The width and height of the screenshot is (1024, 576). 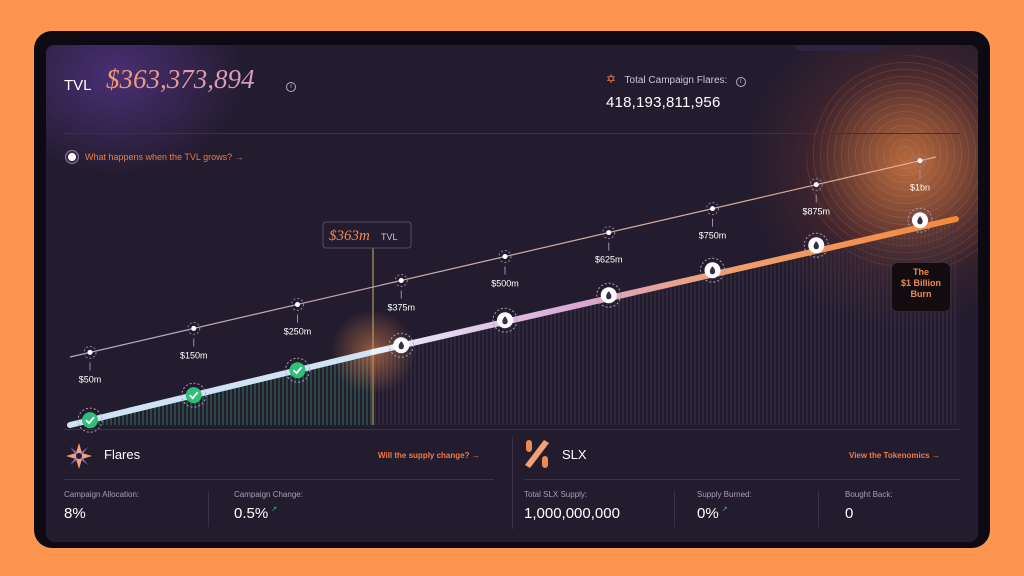 What do you see at coordinates (869, 494) in the screenshot?
I see `bought-back-label: Bought Back:` at bounding box center [869, 494].